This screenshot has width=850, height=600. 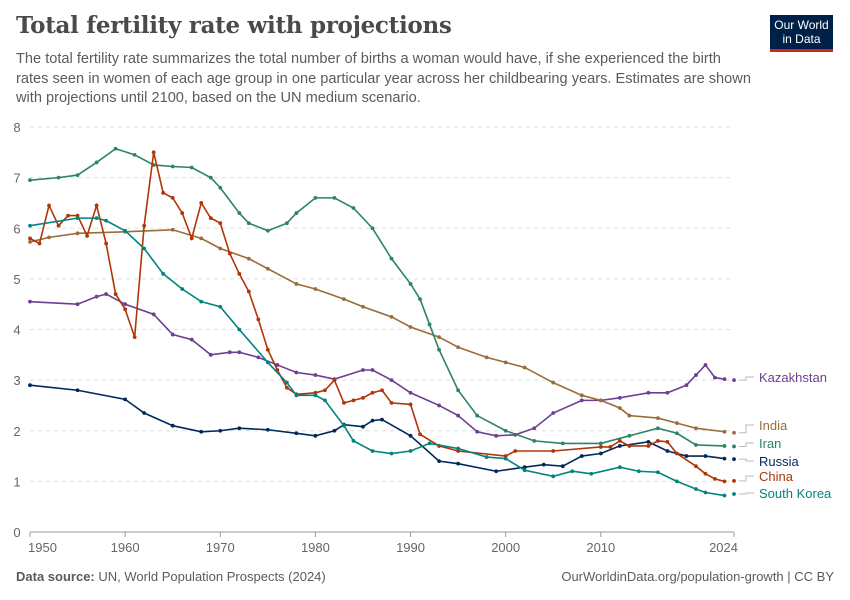 What do you see at coordinates (801, 33) in the screenshot?
I see `owid-logo: Our World in Data` at bounding box center [801, 33].